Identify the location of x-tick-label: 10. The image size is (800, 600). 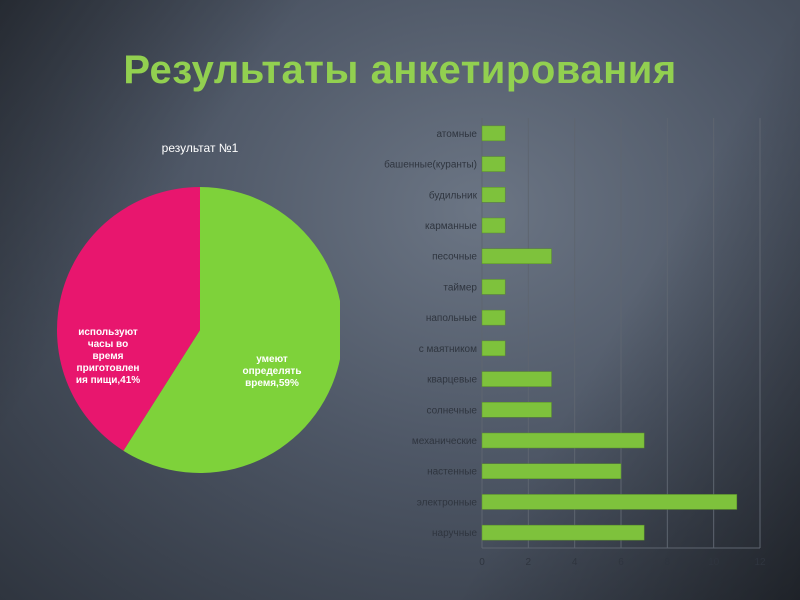
(714, 562).